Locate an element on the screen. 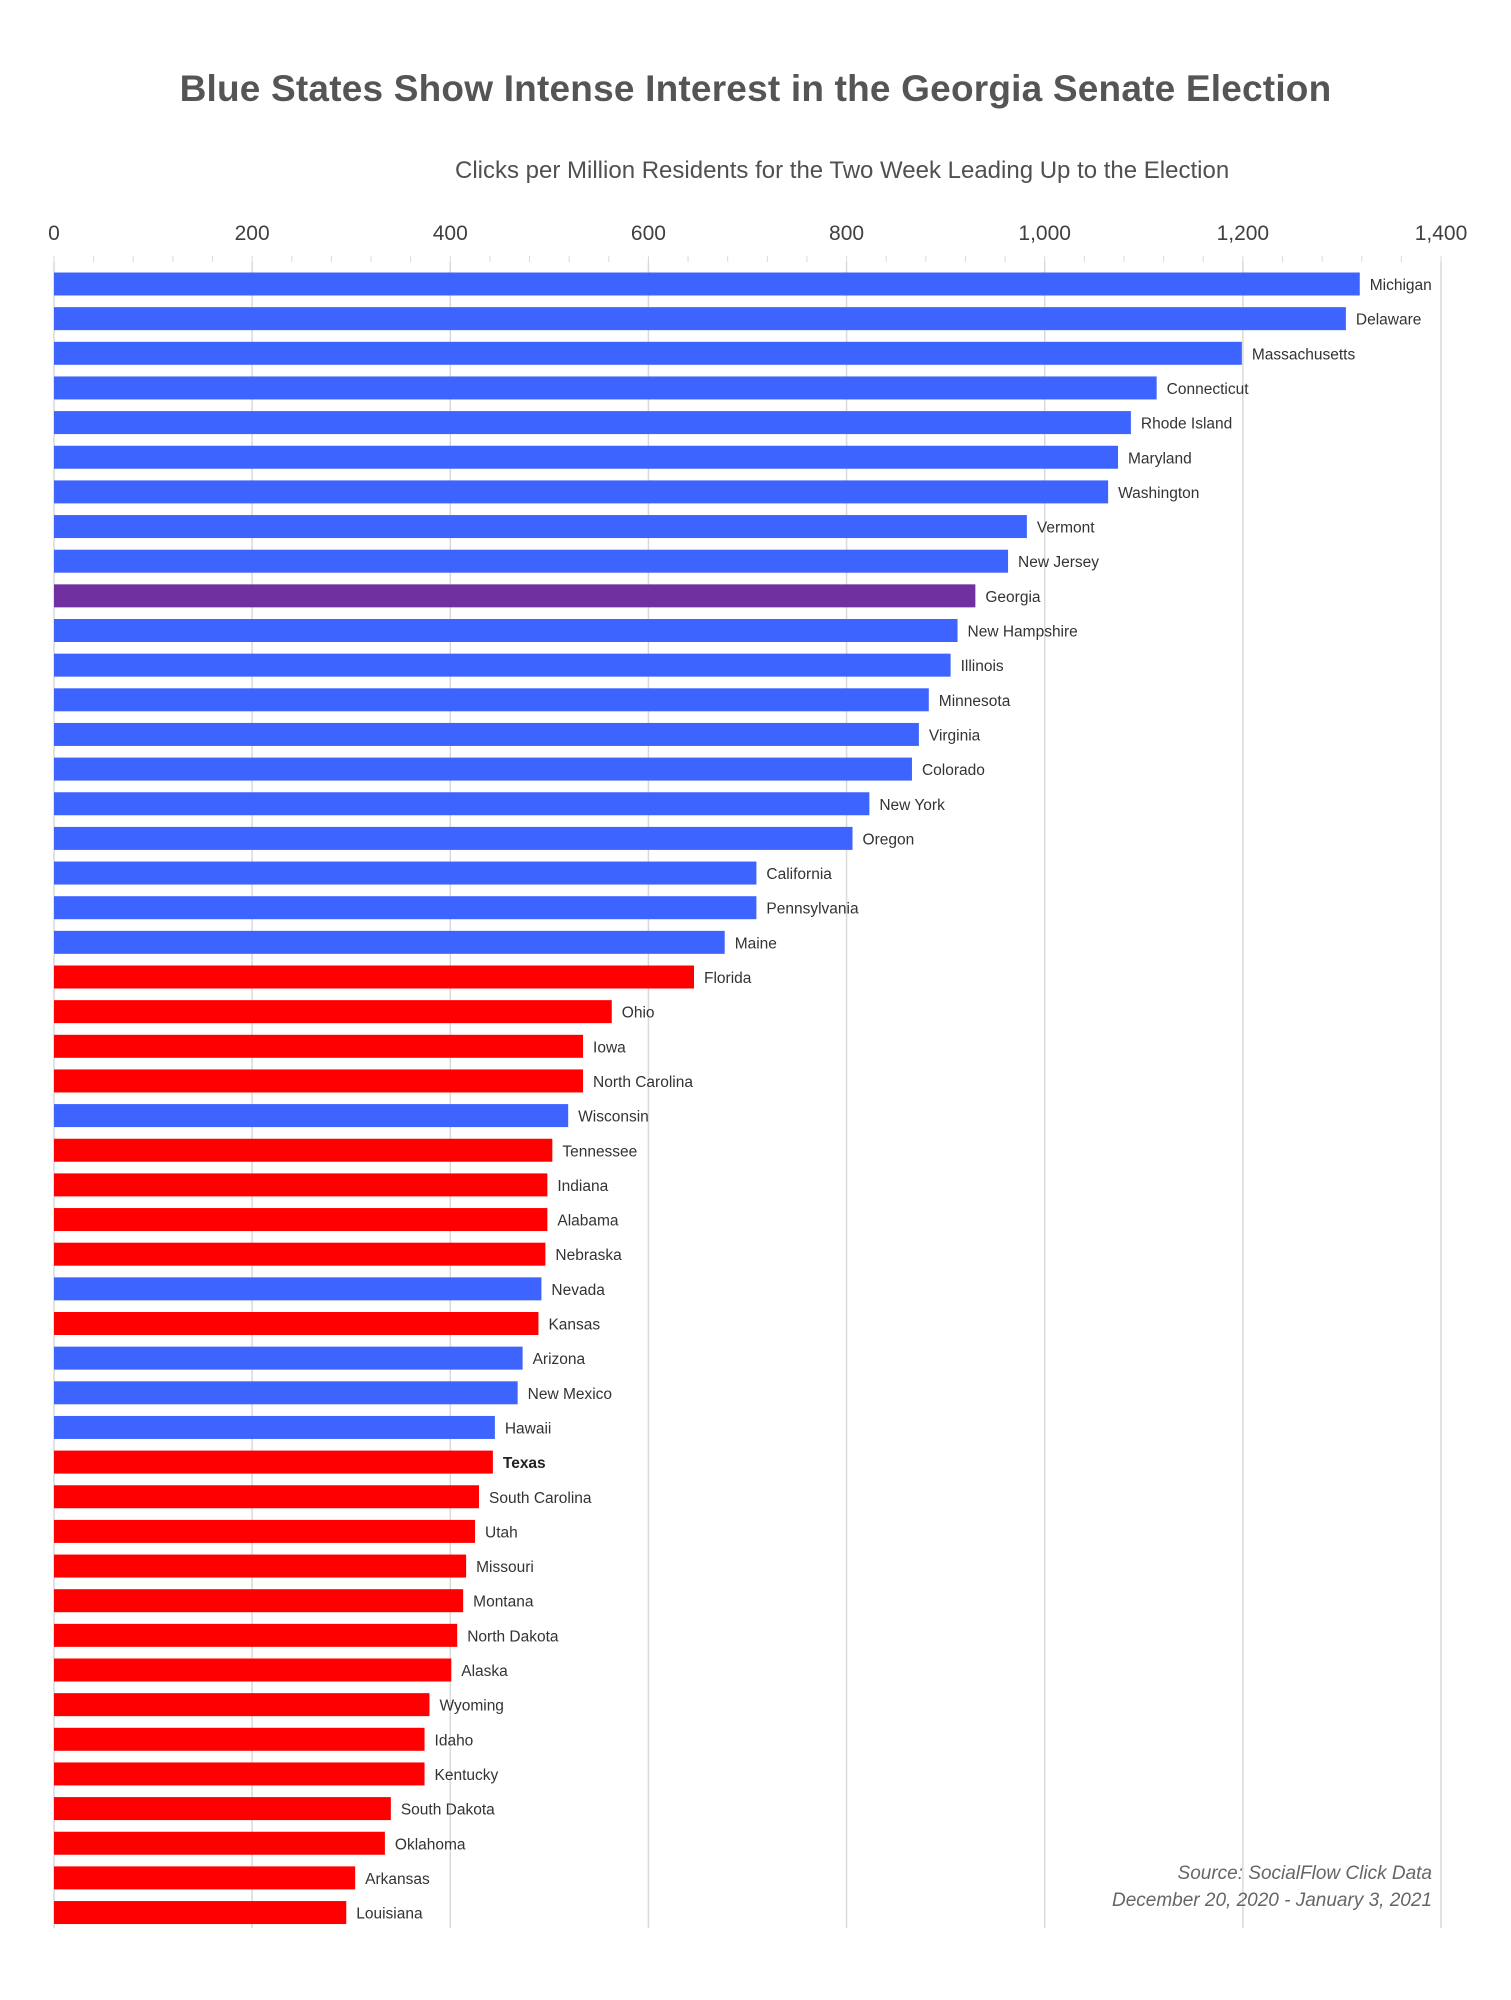 The height and width of the screenshot is (2000, 1511). bar-label: Montana is located at coordinates (503, 1602).